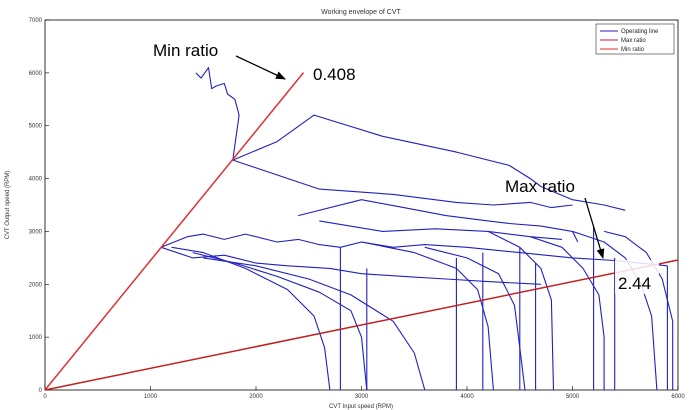  What do you see at coordinates (151, 397) in the screenshot?
I see `x-tick-label: 1000` at bounding box center [151, 397].